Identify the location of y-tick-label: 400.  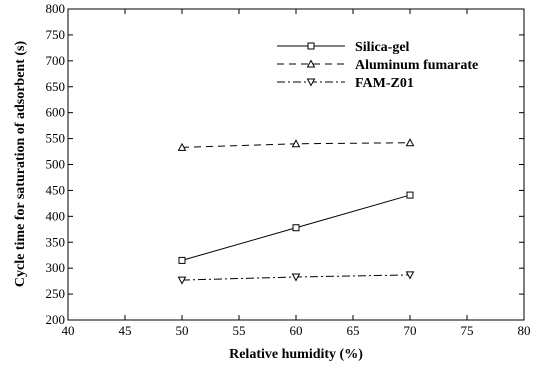
(56, 215).